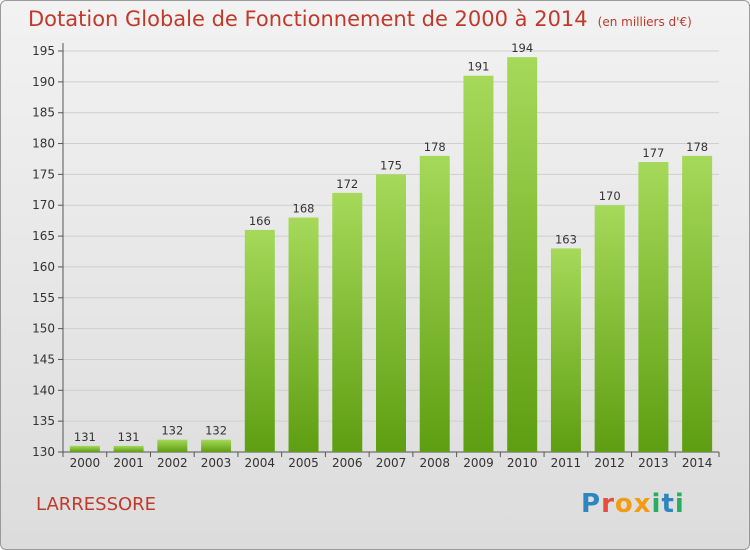  Describe the element at coordinates (43, 205) in the screenshot. I see `y-tick-label: 170` at that location.